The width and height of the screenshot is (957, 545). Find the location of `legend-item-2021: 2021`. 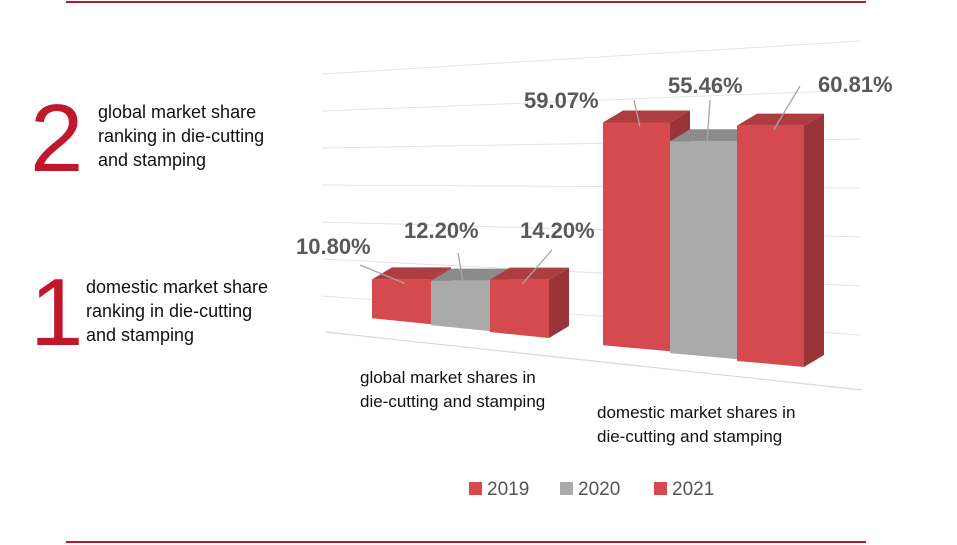

legend-item-2021: 2021 is located at coordinates (684, 489).